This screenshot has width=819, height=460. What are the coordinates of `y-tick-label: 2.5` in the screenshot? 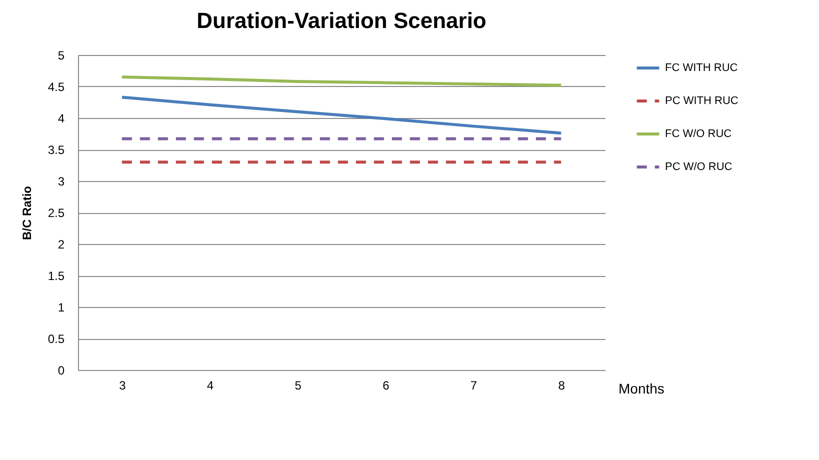 It's located at (56, 213).